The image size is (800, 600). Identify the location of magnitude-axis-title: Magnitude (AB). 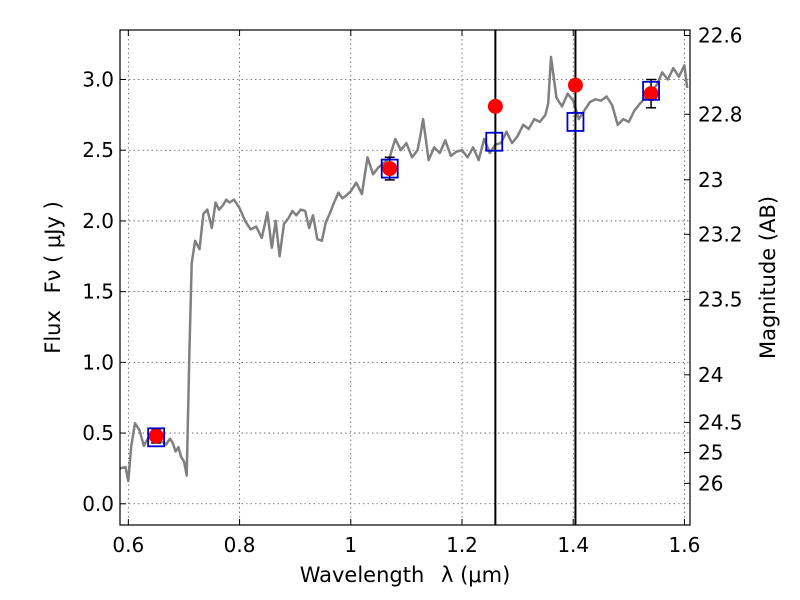
(768, 277).